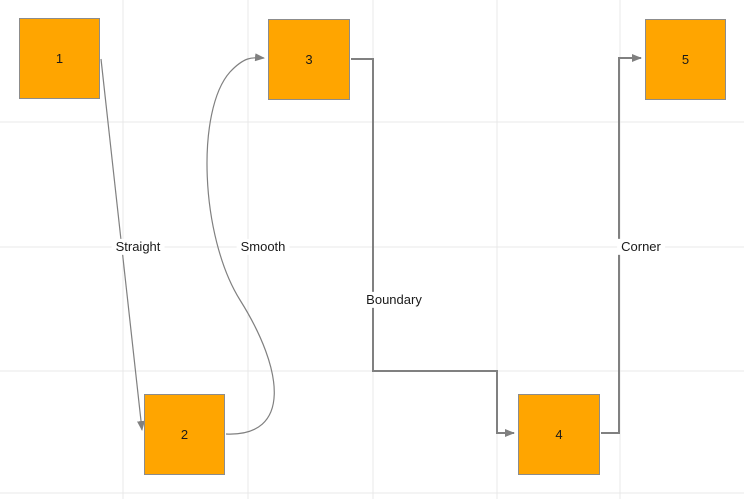 This screenshot has width=744, height=499. I want to click on edge-smooth-path, so click(240, 244).